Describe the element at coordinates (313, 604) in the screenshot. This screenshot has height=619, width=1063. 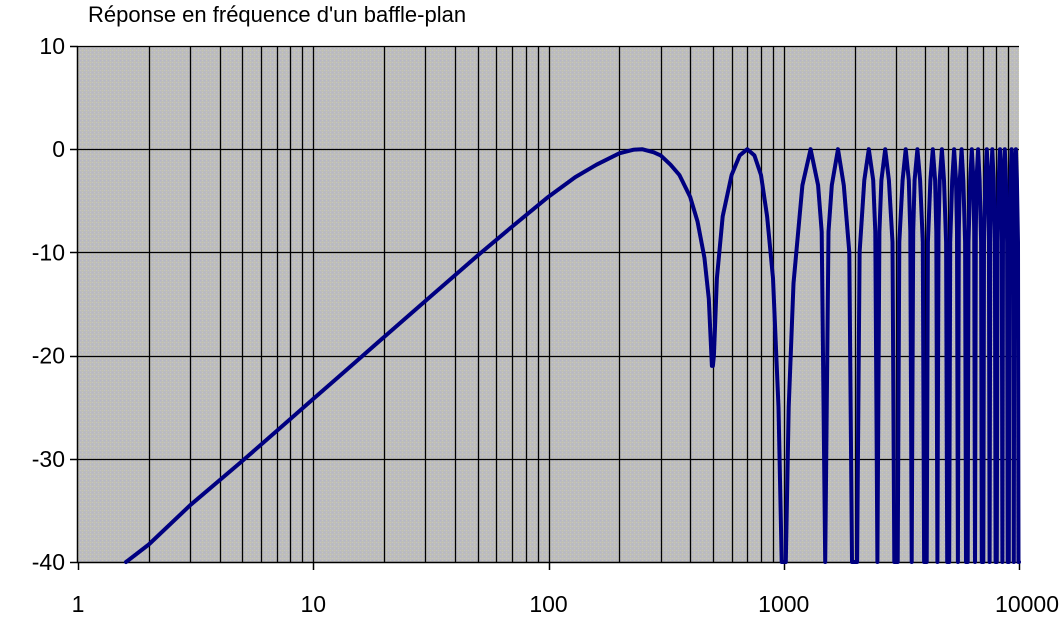
I see `x-tick-label: 10` at that location.